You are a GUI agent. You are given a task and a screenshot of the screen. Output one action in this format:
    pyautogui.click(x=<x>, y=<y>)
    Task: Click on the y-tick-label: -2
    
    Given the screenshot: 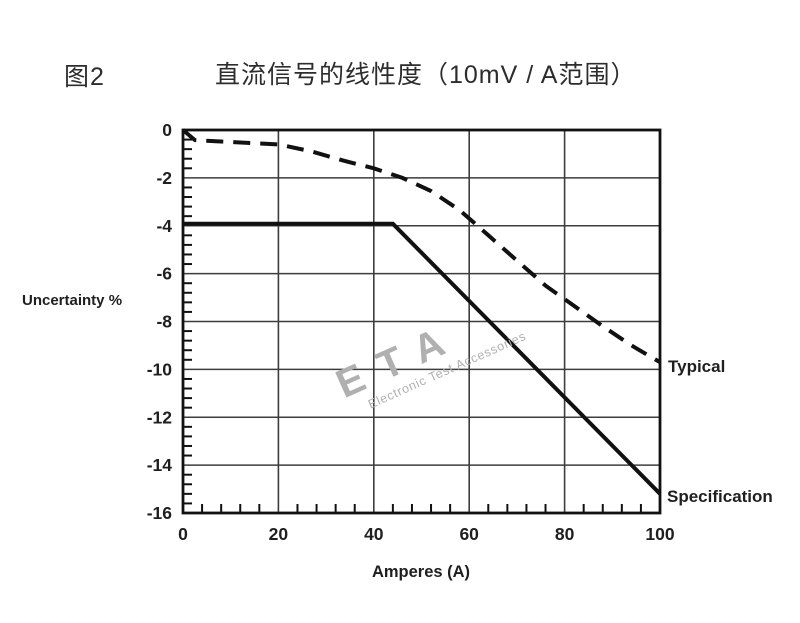 What is the action you would take?
    pyautogui.click(x=164, y=178)
    